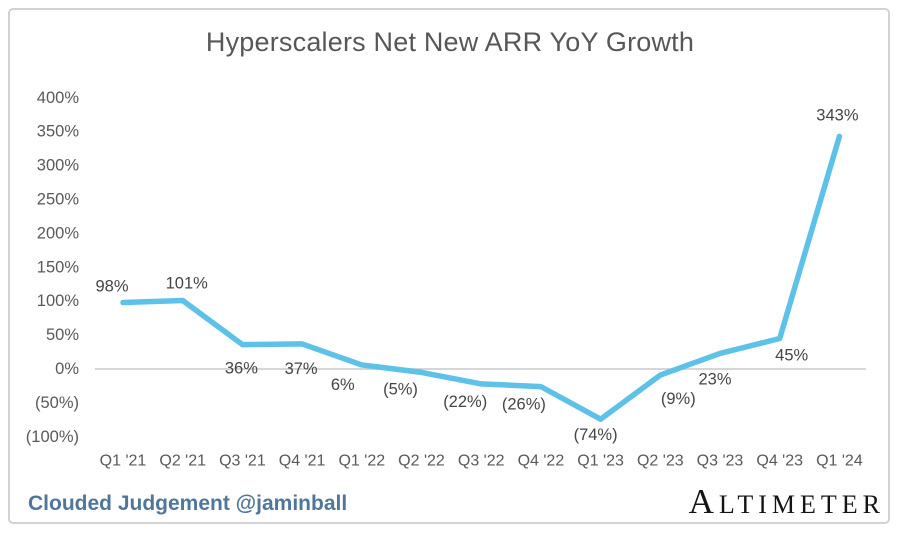 This screenshot has height=533, width=900. What do you see at coordinates (301, 369) in the screenshot?
I see `data-point-label: 37%` at bounding box center [301, 369].